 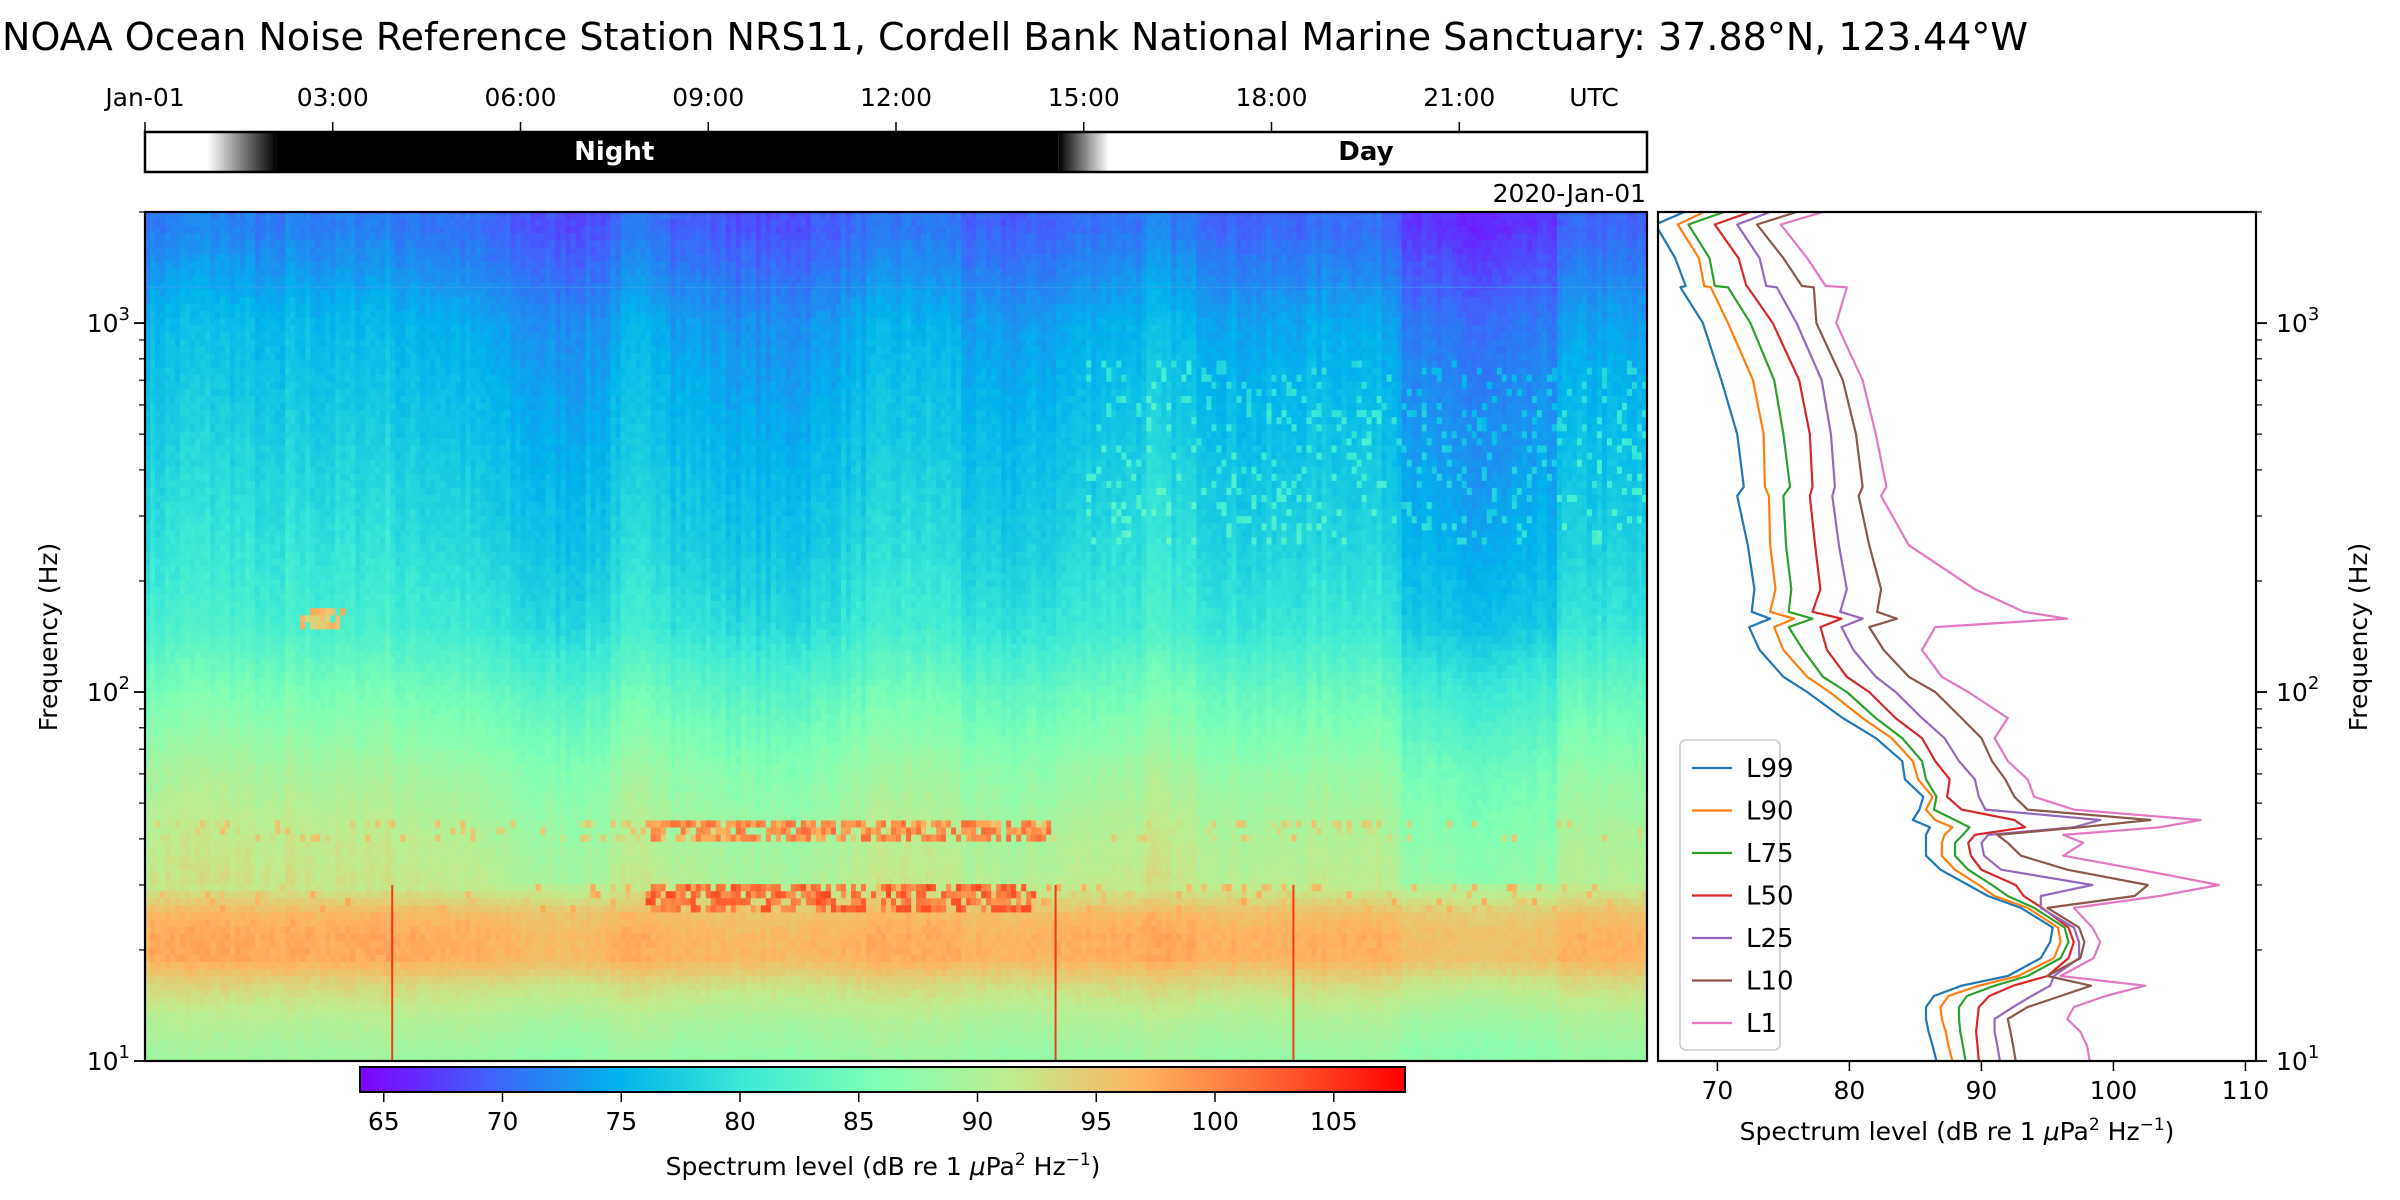 What do you see at coordinates (116, 643) in the screenshot?
I see `spectrogram-y-axis: 10¹ 10² 10³` at bounding box center [116, 643].